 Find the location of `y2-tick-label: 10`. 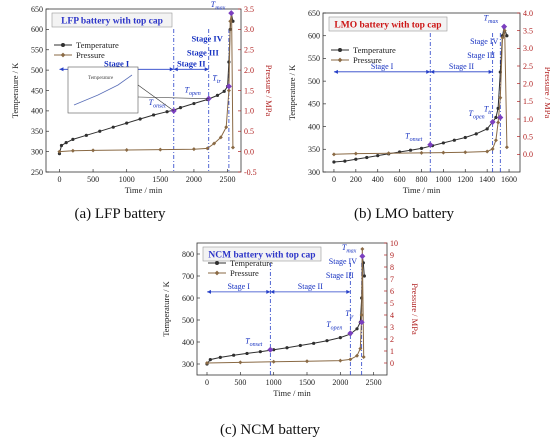

y2-tick-label: 10 is located at coordinates (394, 243).